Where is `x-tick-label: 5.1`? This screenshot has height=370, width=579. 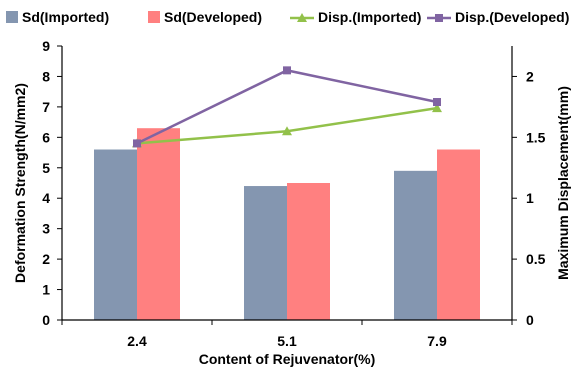
x-tick-label: 5.1 is located at coordinates (287, 341).